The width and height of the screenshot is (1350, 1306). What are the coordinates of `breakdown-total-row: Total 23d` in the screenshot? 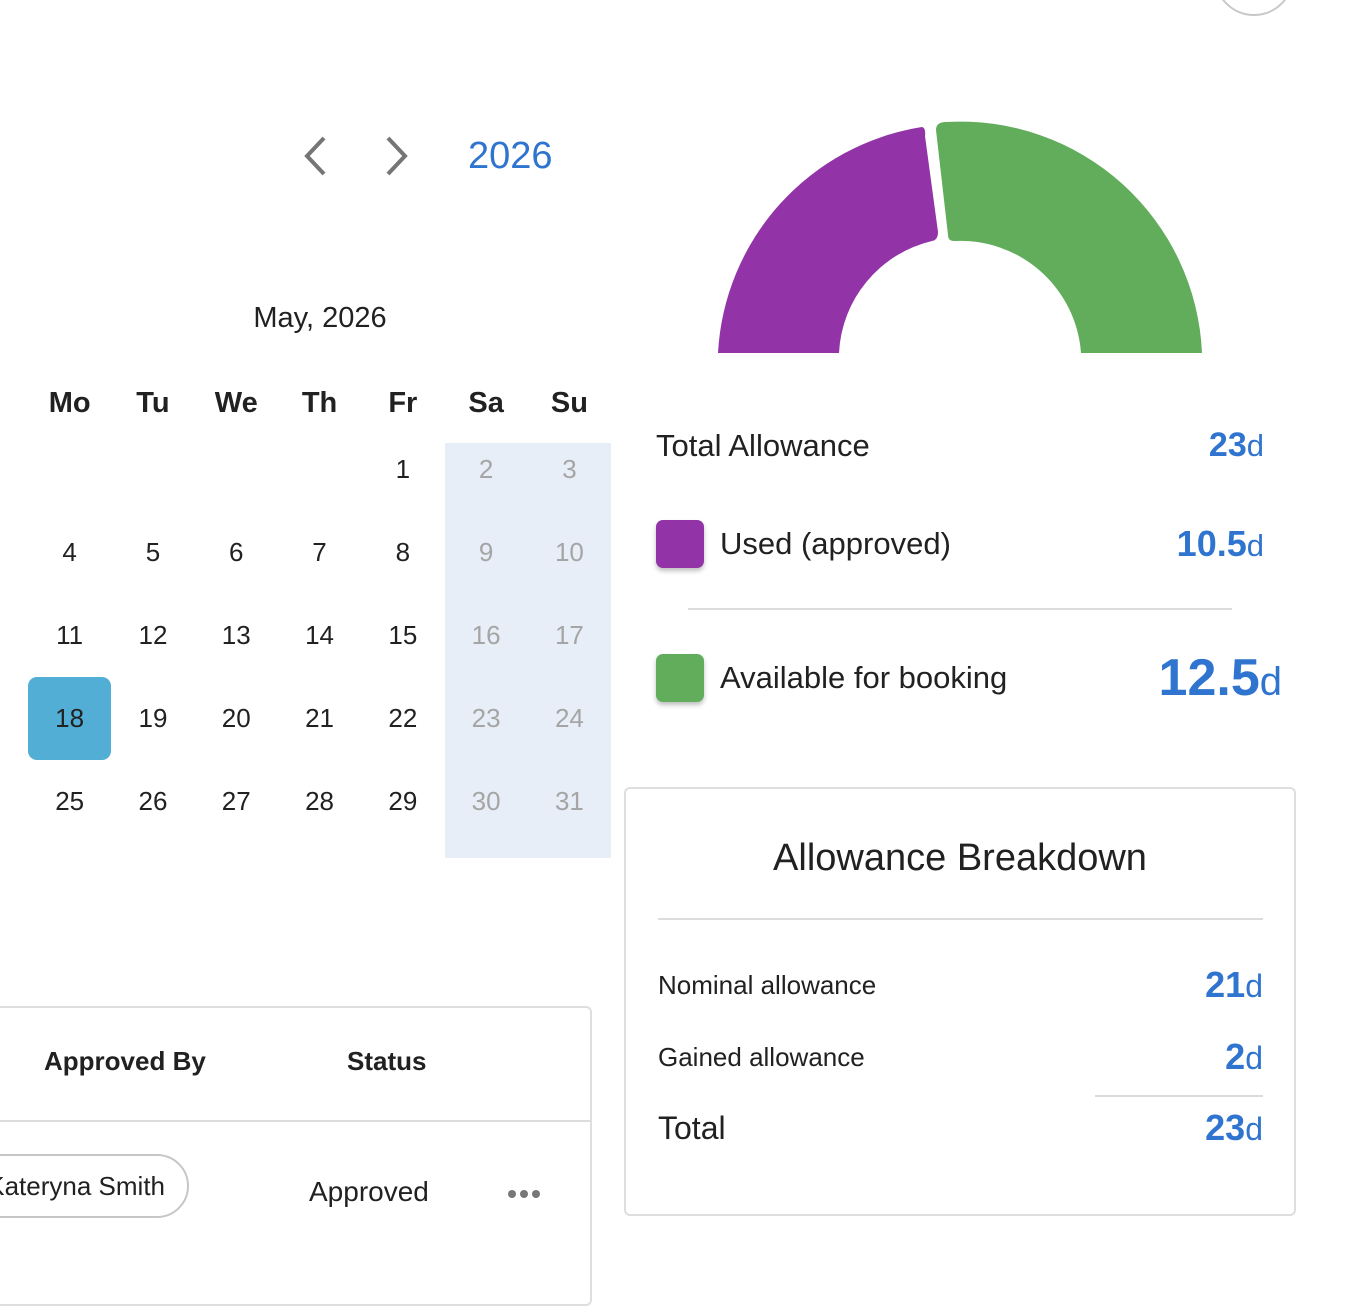 It's located at (960, 1128).